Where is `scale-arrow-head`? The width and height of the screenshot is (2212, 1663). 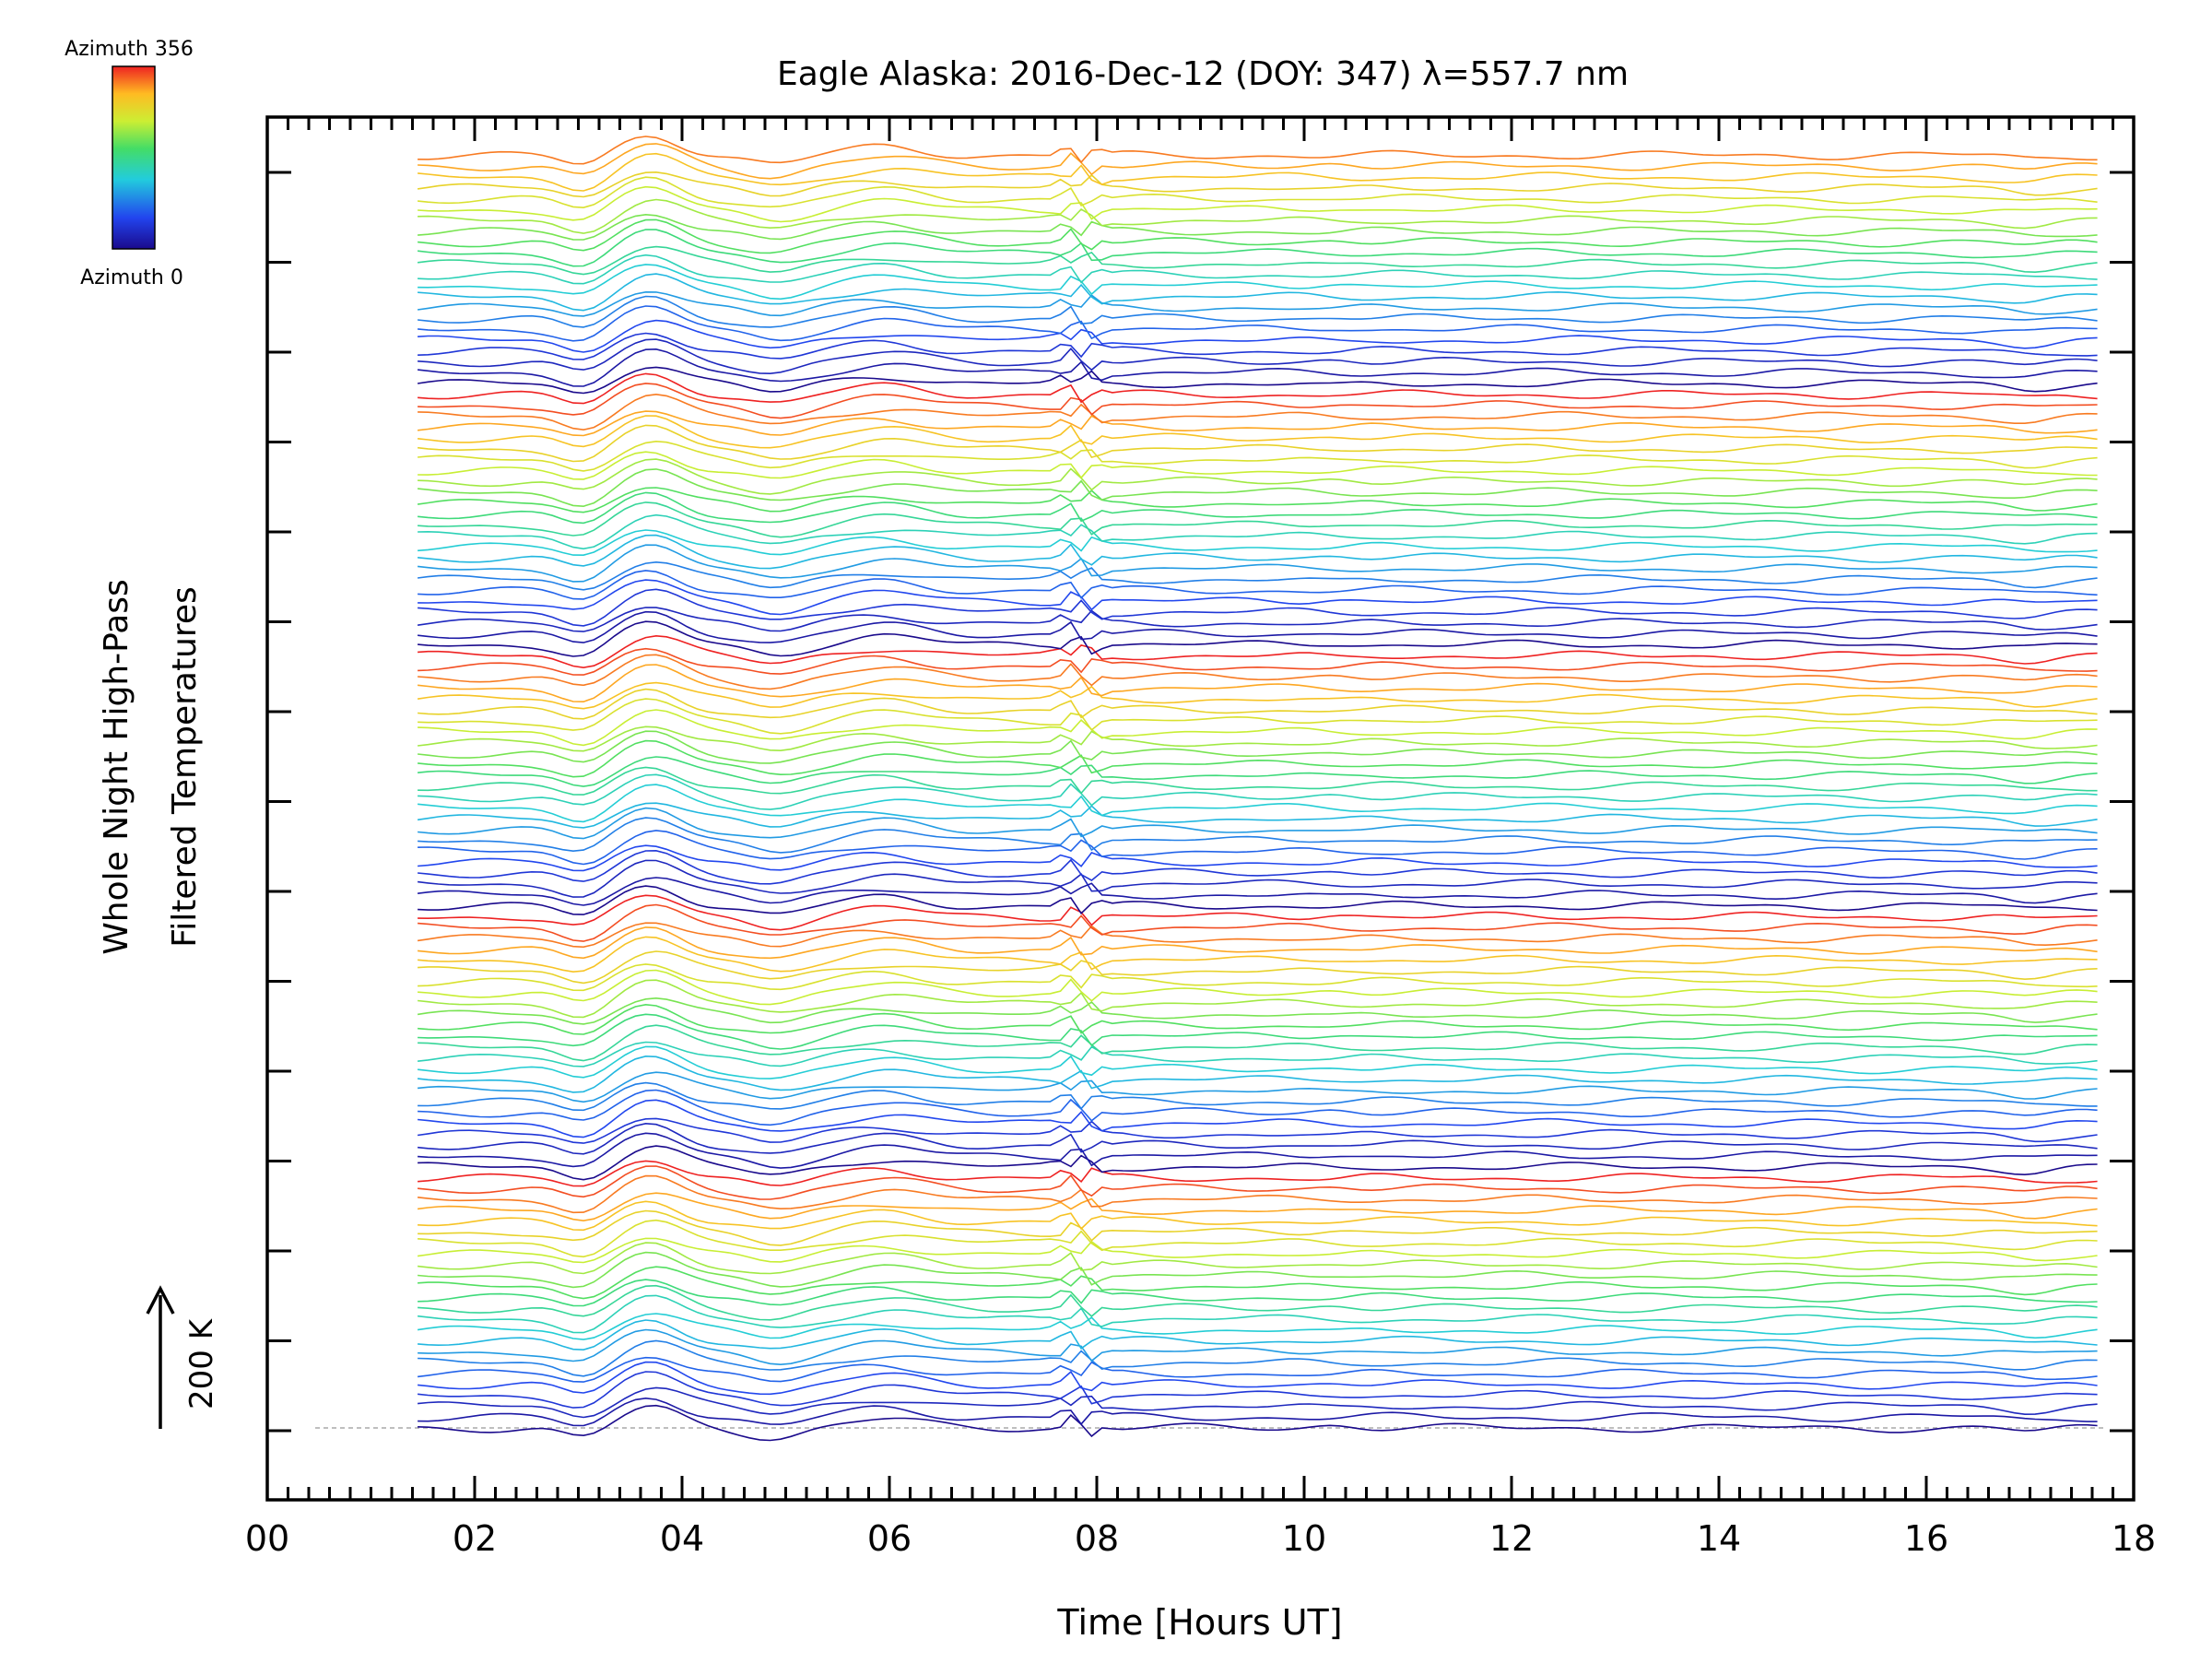
scale-arrow-head is located at coordinates (160, 1300).